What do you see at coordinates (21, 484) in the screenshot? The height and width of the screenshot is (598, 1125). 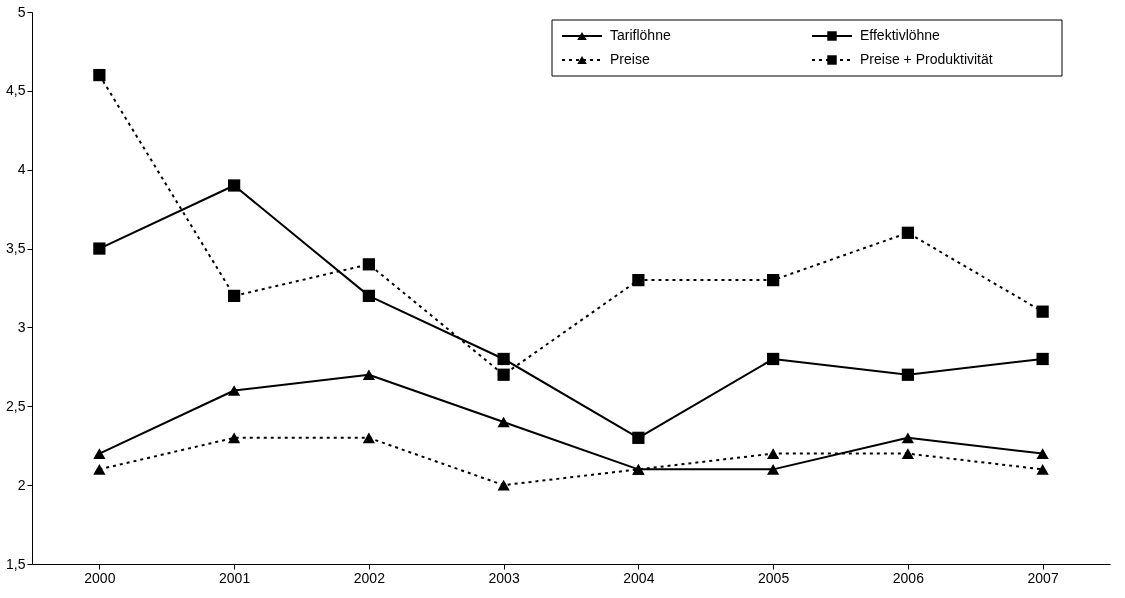 I see `y-tick-label: 2` at bounding box center [21, 484].